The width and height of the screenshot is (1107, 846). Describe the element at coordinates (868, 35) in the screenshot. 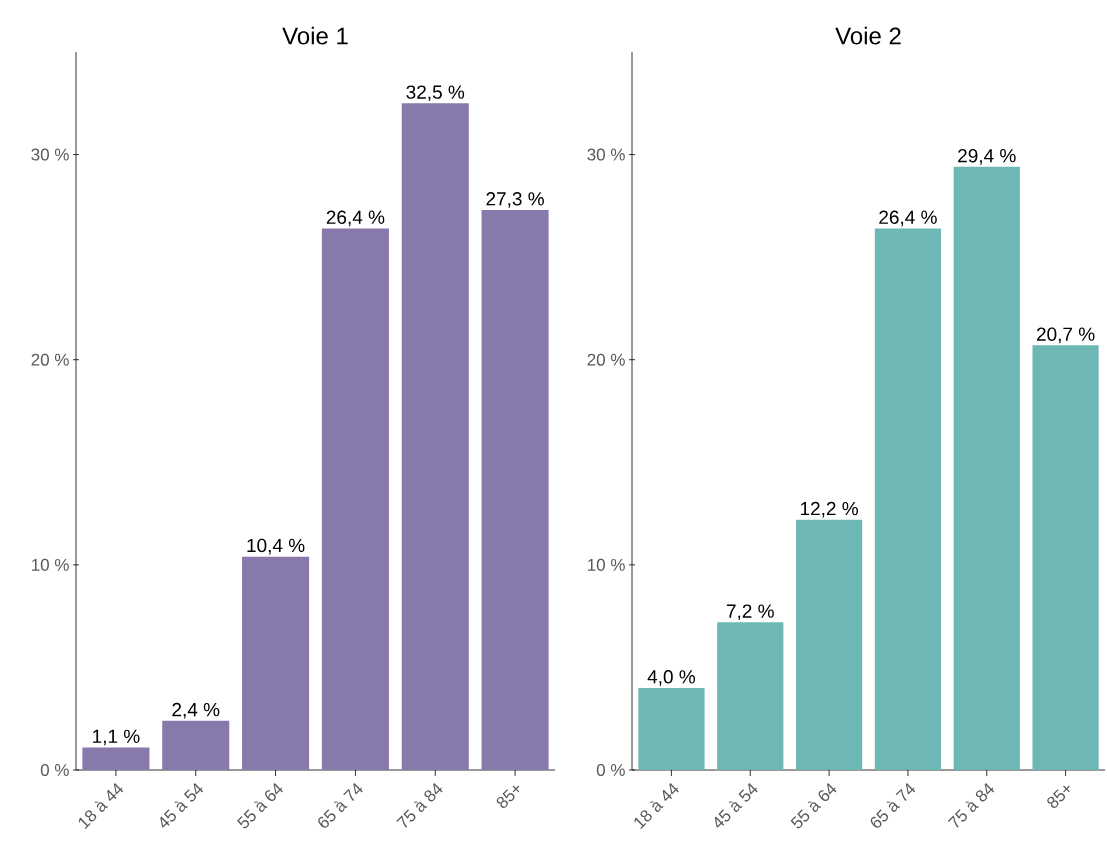

I see `chart-title: Voie 2` at that location.